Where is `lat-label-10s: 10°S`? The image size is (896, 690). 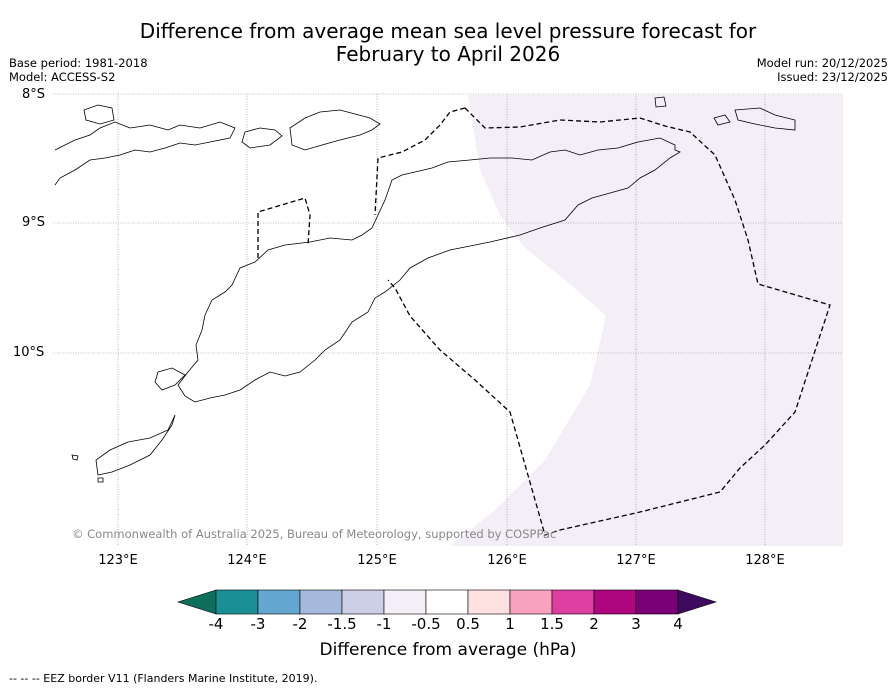
lat-label-10s: 10°S is located at coordinates (29, 352).